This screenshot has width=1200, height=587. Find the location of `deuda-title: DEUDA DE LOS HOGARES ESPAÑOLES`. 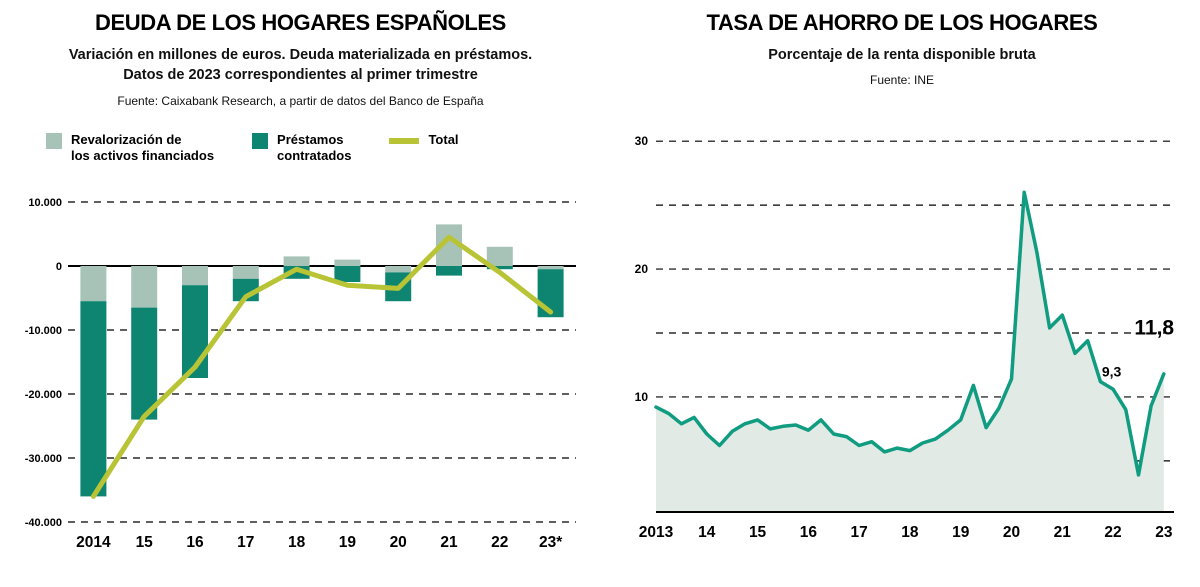

deuda-title: DEUDA DE LOS HOGARES ESPAÑOLES is located at coordinates (300, 22).